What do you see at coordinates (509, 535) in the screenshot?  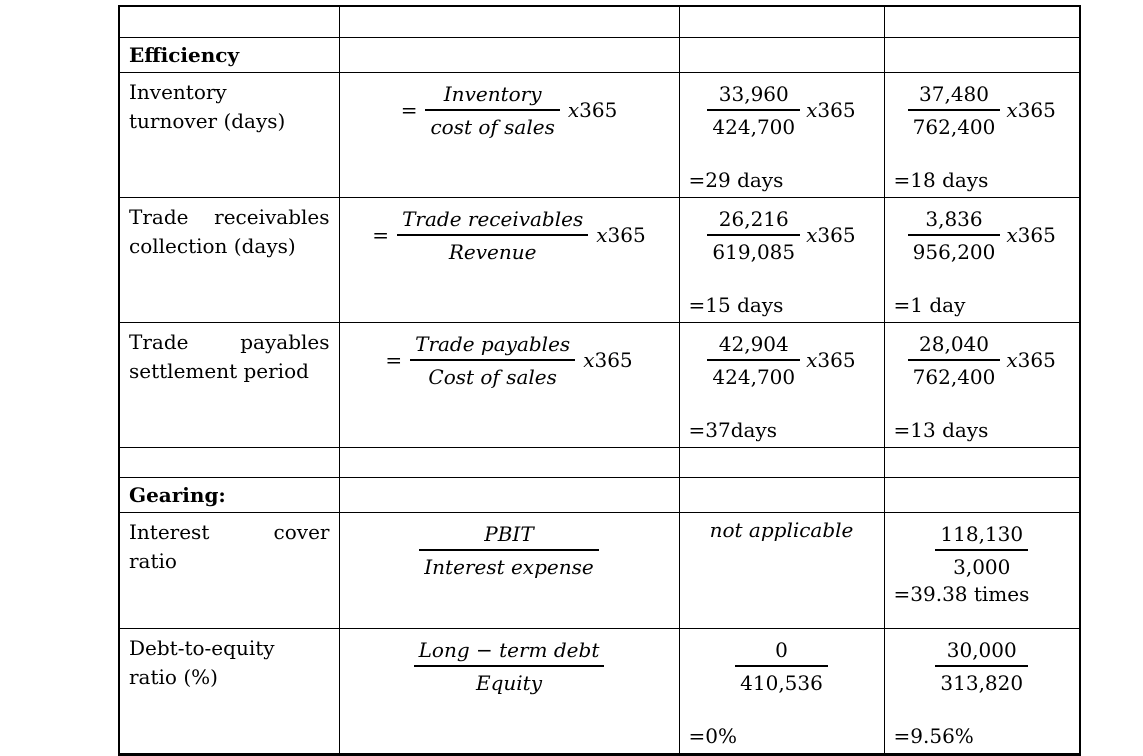 I see `formula-numerator: PBIT` at bounding box center [509, 535].